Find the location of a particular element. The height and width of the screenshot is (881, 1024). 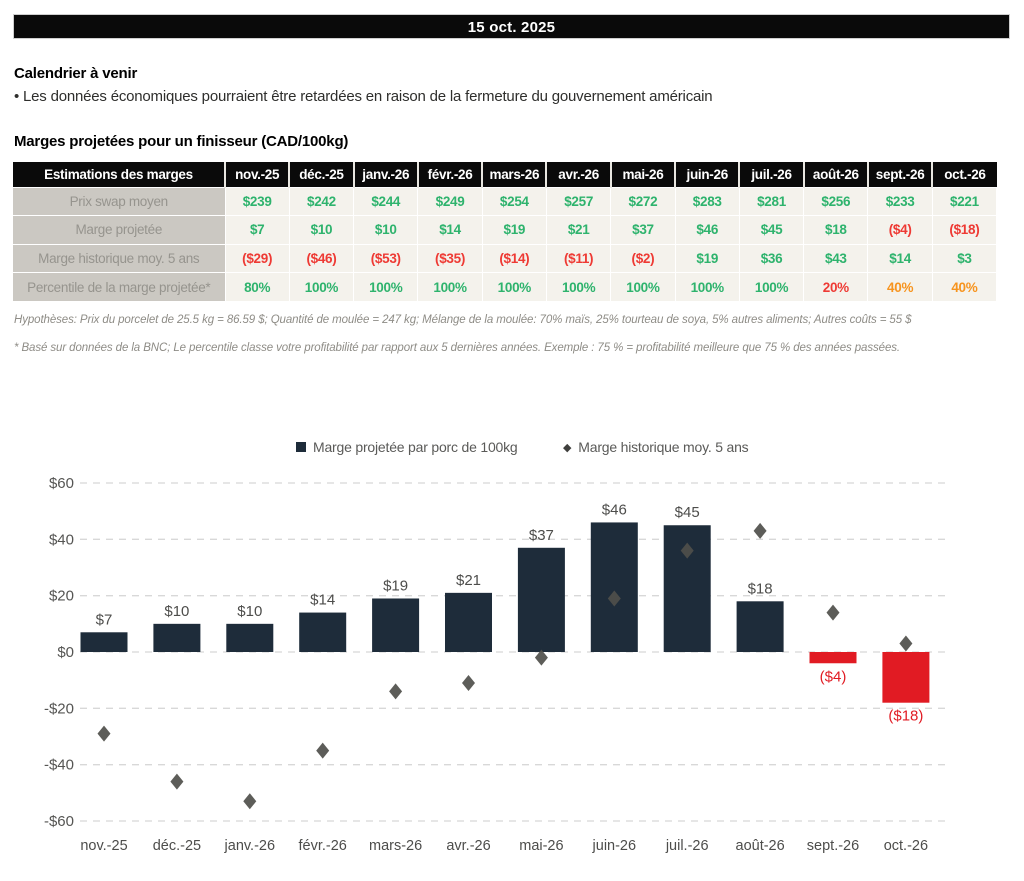

value-cell: $244 is located at coordinates (386, 201).